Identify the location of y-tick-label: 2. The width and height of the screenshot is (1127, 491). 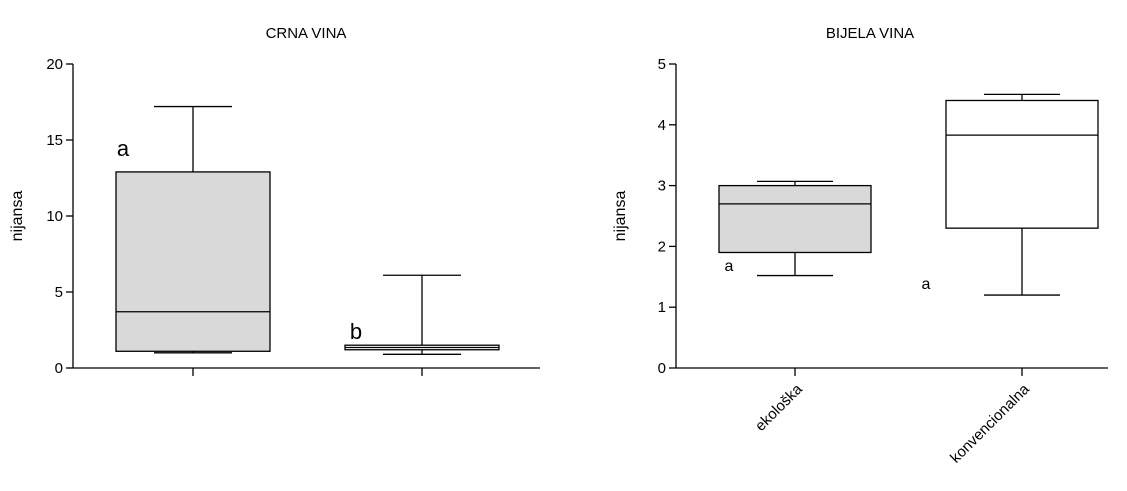
(662, 246).